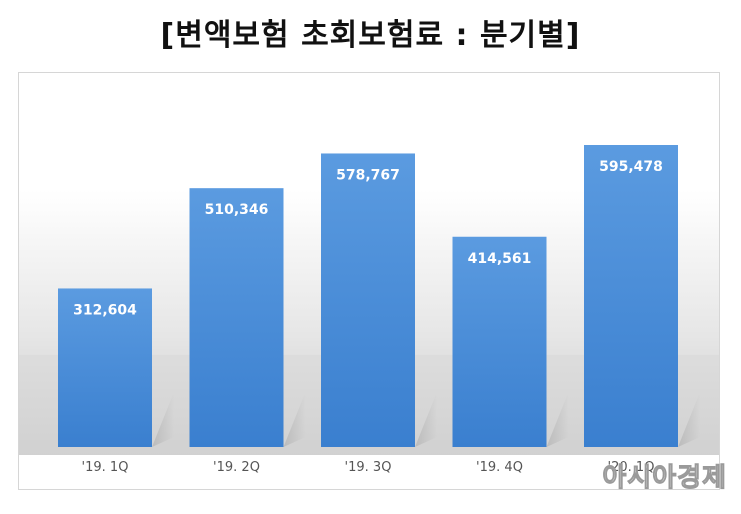 The image size is (741, 514). I want to click on data-label: 312,604, so click(105, 310).